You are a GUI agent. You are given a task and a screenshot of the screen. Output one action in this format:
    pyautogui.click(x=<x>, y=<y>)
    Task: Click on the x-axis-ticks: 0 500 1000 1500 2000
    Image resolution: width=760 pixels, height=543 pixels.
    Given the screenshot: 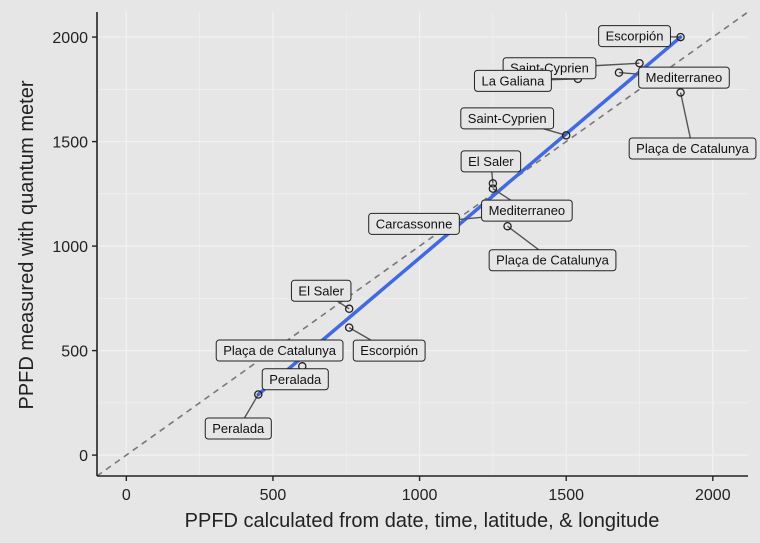 What is the action you would take?
    pyautogui.click(x=426, y=490)
    